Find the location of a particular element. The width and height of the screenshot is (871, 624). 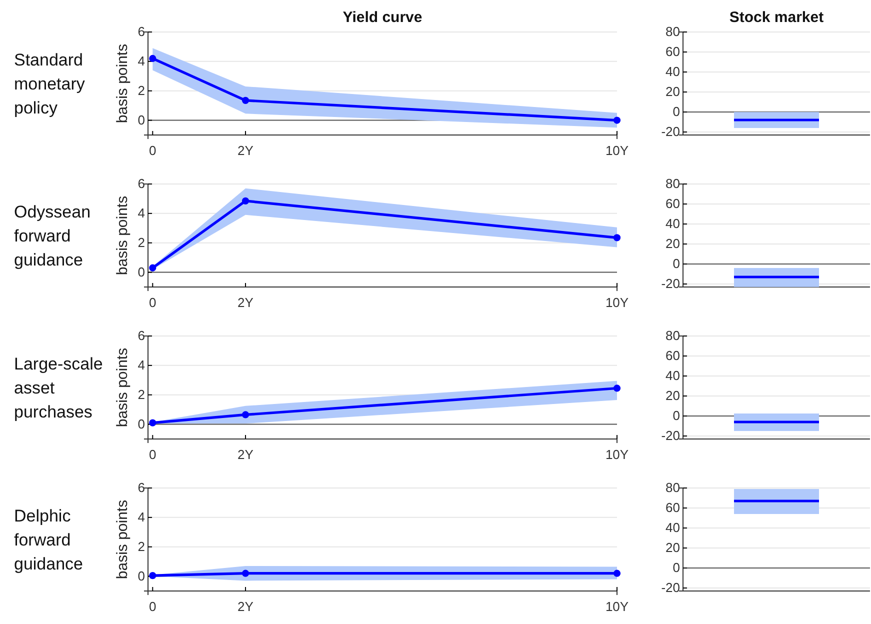

text: Large-scale asset purchases is located at coordinates (58, 388).